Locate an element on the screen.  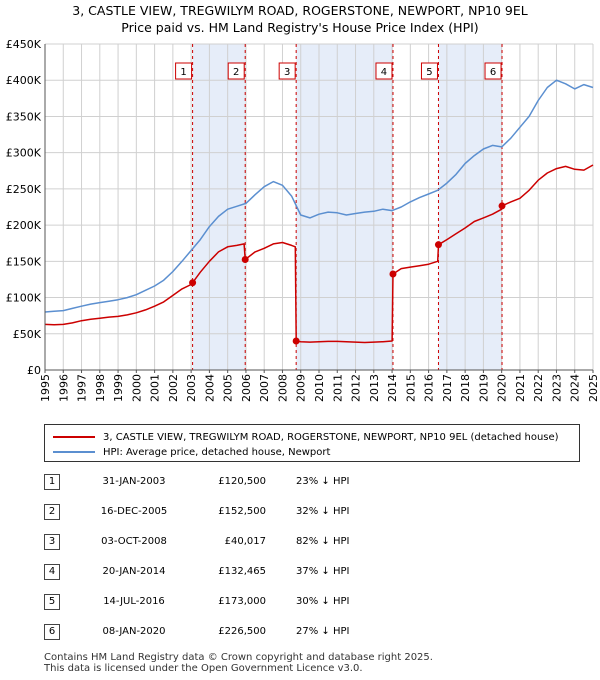
event-label: 1 is located at coordinates (183, 72).